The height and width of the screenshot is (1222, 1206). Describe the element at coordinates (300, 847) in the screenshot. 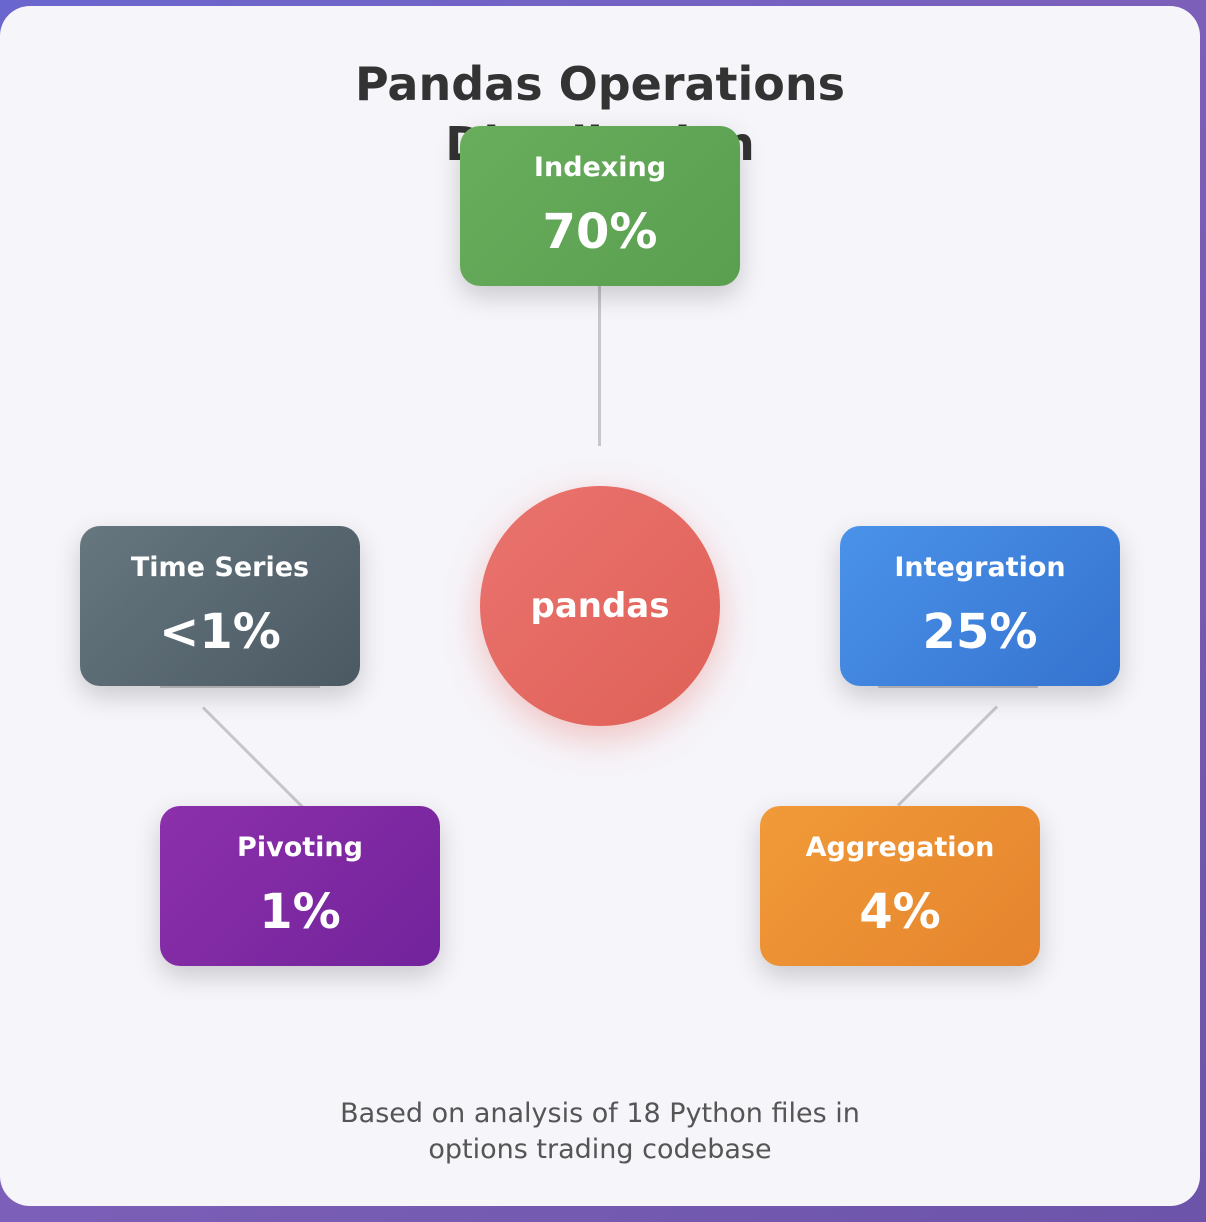

I see `node-pivoting-label: Pivoting` at that location.